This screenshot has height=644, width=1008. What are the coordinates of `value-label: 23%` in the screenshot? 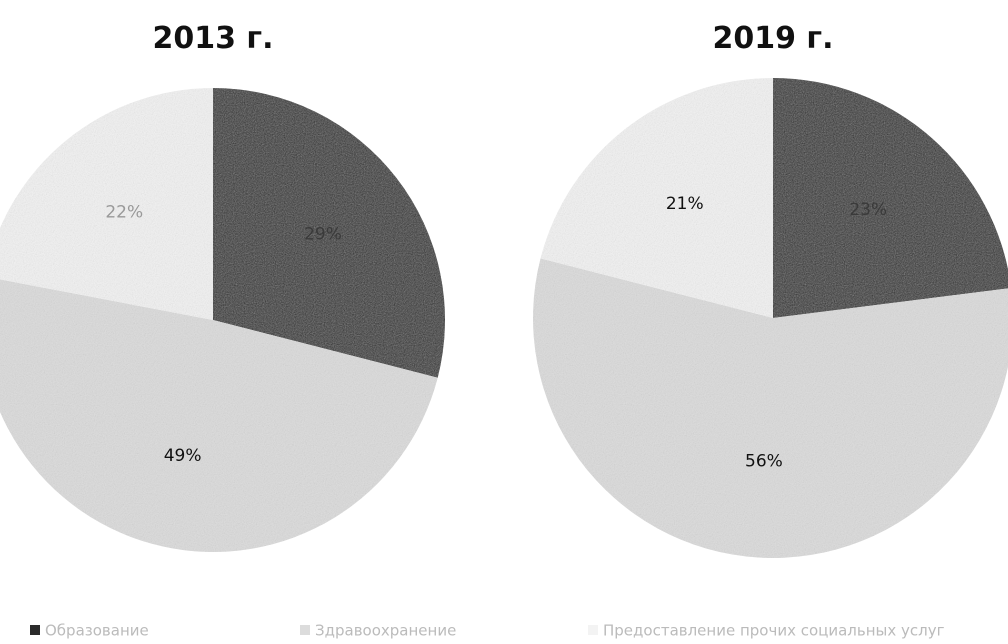 It's located at (868, 210).